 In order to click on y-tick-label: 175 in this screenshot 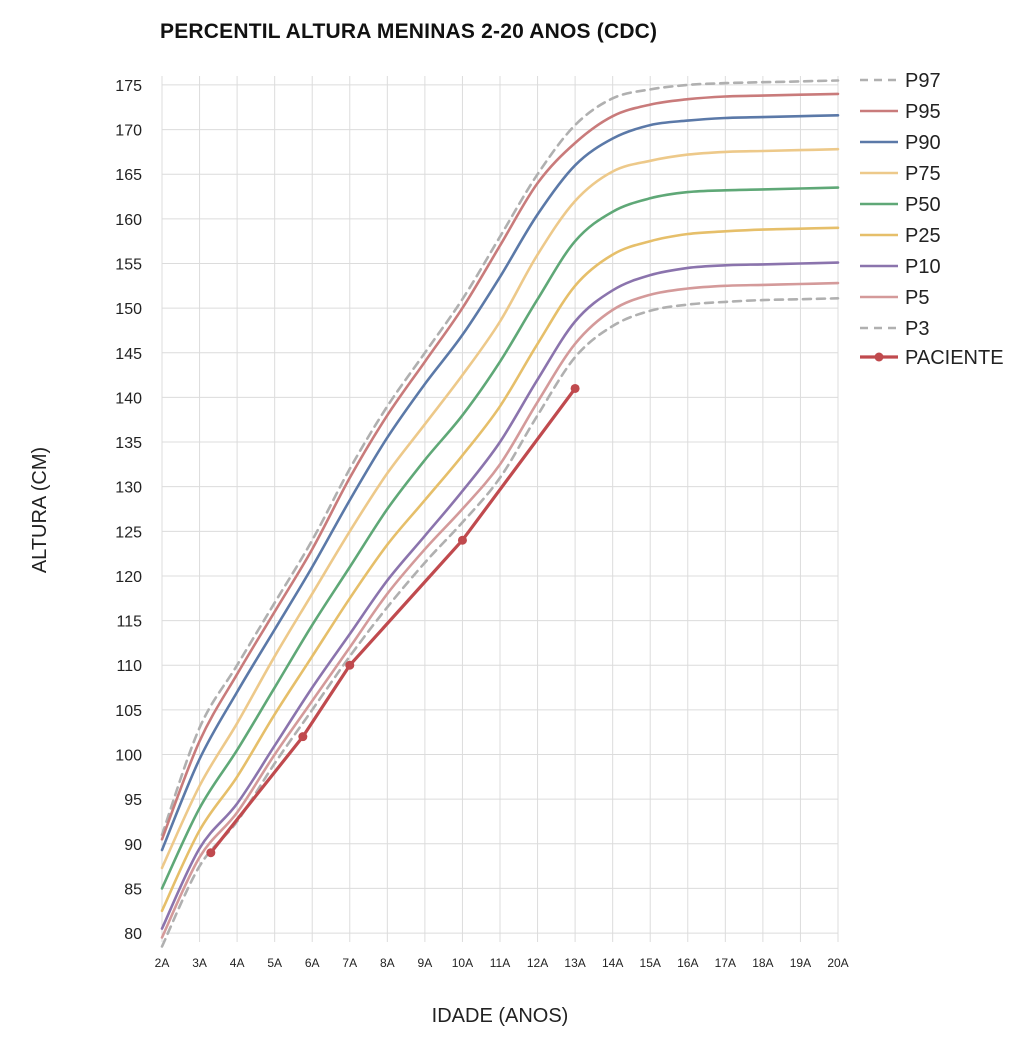, I will do `click(128, 86)`.